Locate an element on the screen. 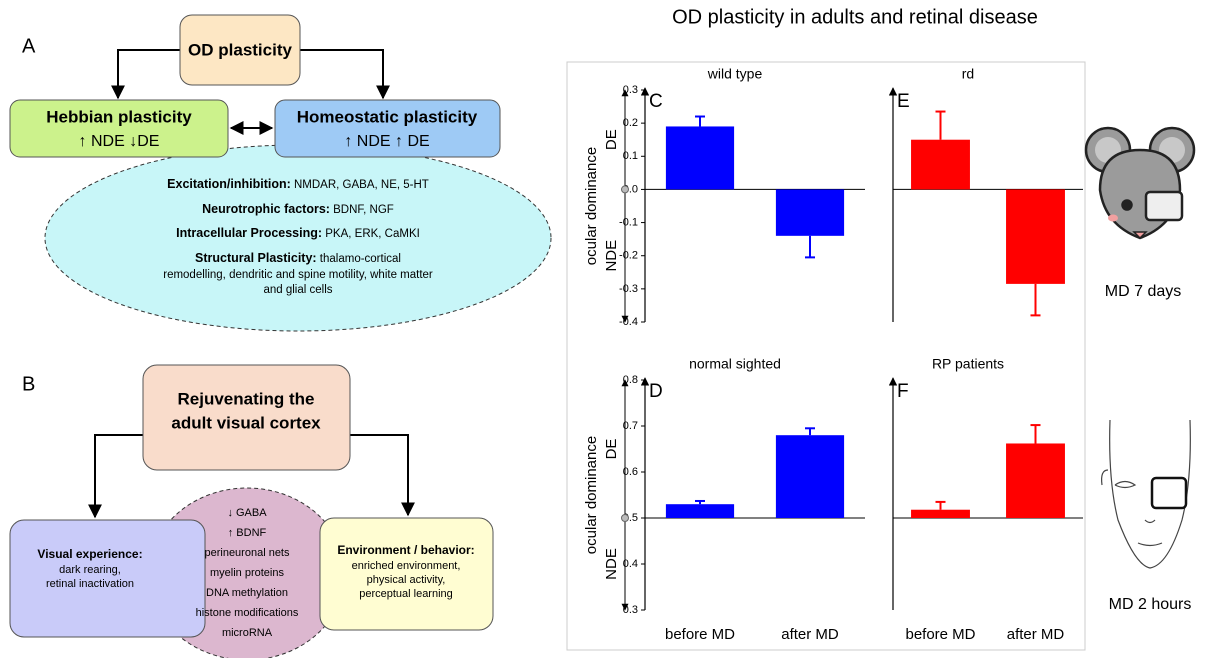  side-label: MD 7 days is located at coordinates (1143, 291).